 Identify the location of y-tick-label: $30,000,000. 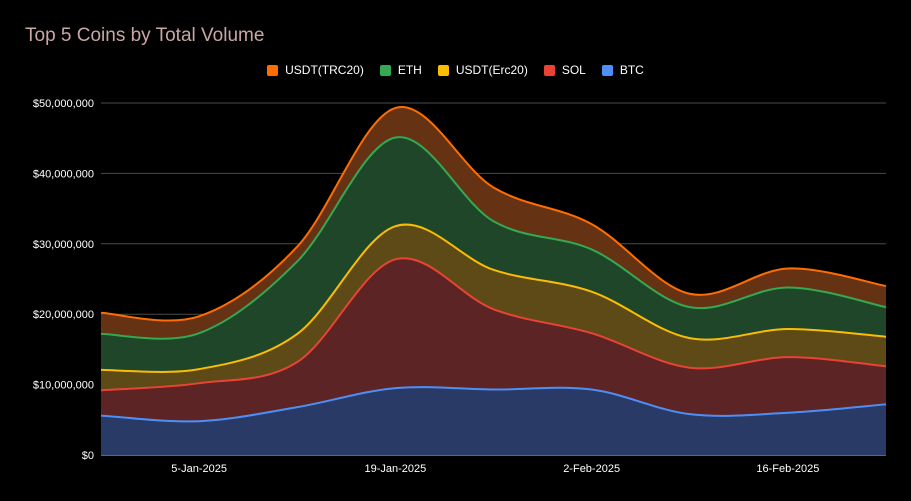
(63, 245).